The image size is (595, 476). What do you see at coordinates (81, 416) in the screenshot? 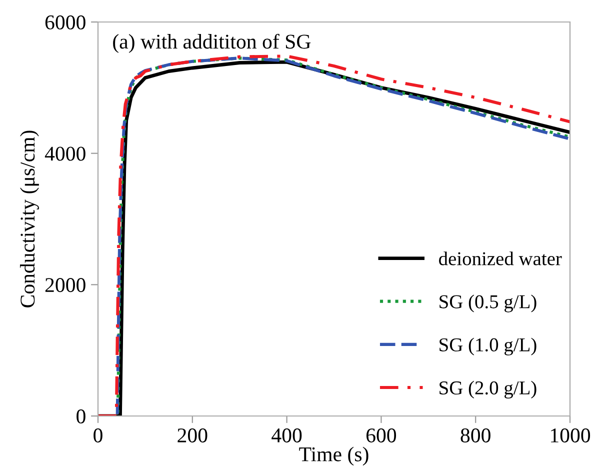
I see `y-tick-label: 0` at bounding box center [81, 416].